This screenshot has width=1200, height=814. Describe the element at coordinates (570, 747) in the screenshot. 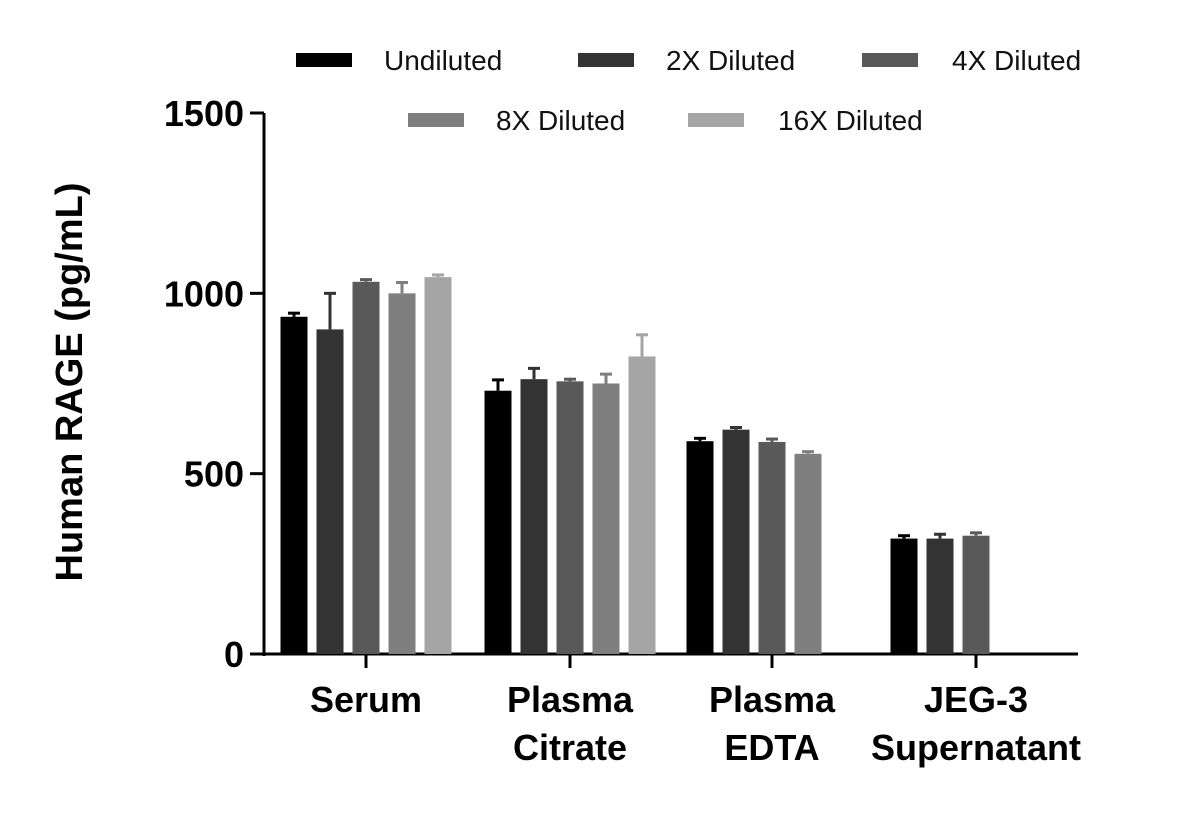

I see `x-category-label-line: Citrate` at that location.